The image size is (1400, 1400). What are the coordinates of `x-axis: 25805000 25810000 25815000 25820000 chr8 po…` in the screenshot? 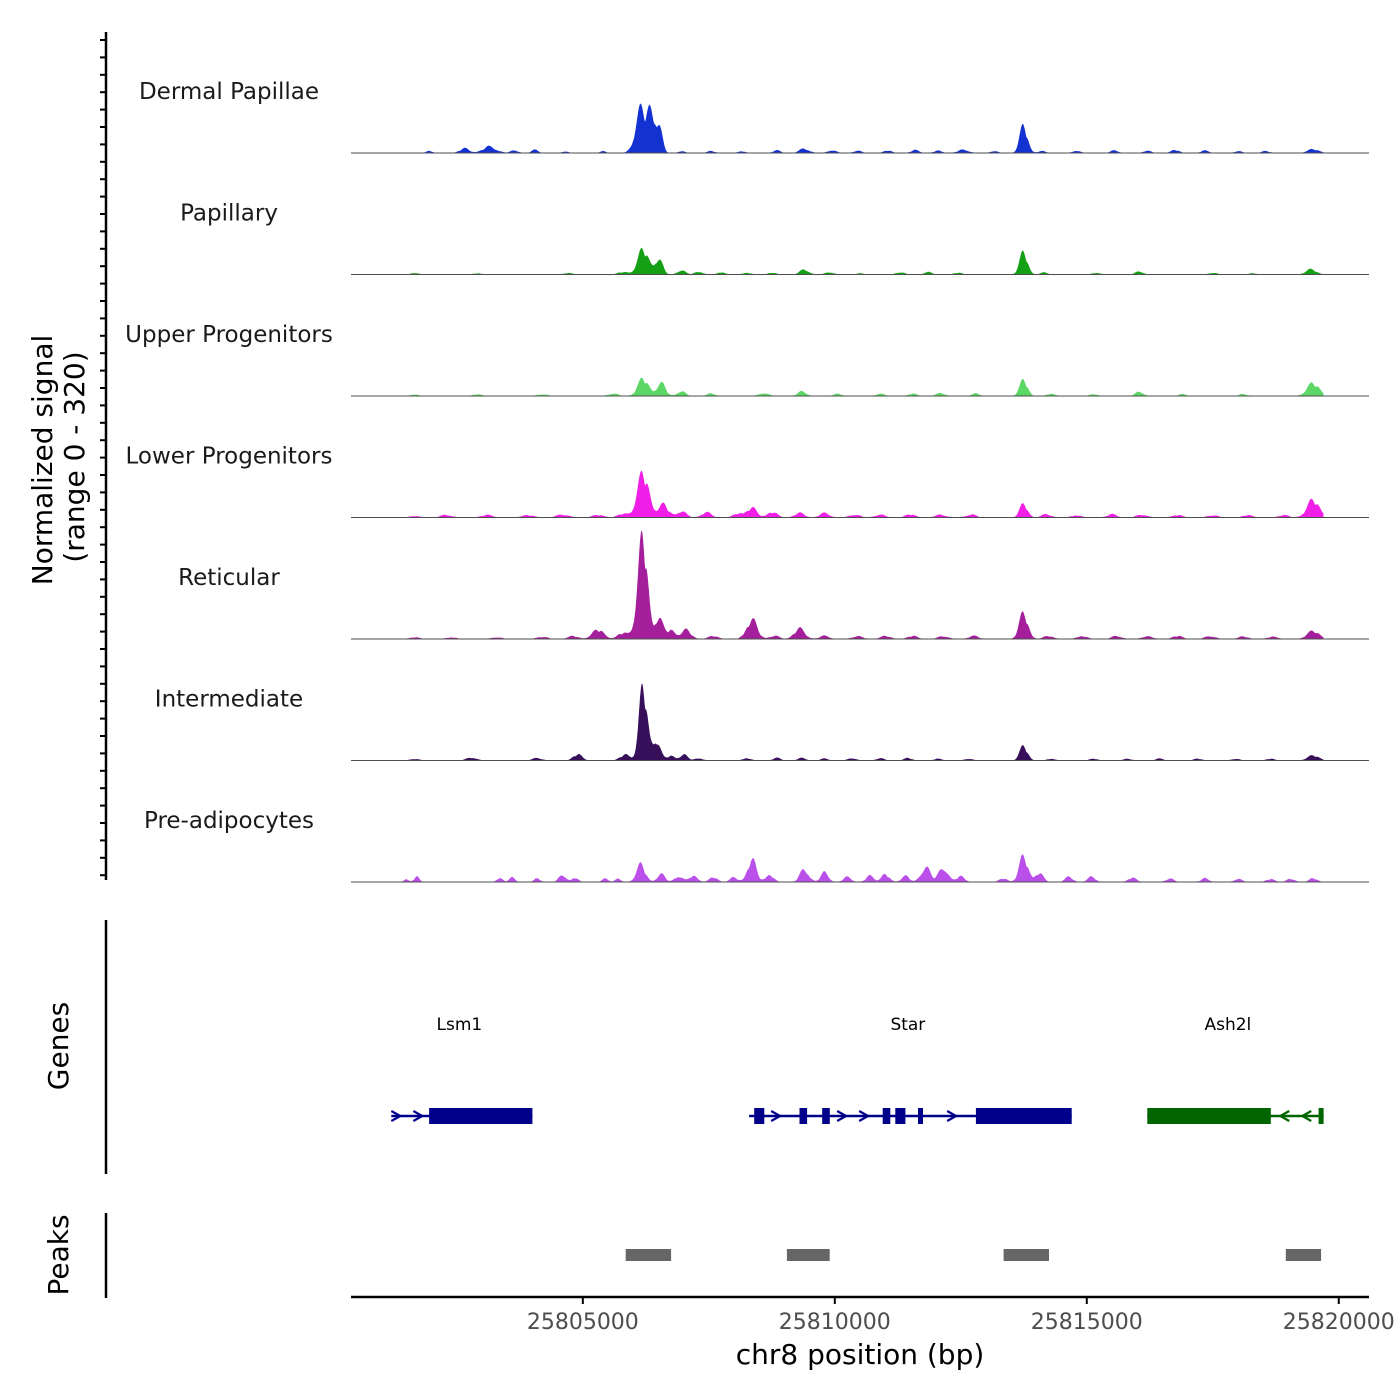 It's located at (873, 1333).